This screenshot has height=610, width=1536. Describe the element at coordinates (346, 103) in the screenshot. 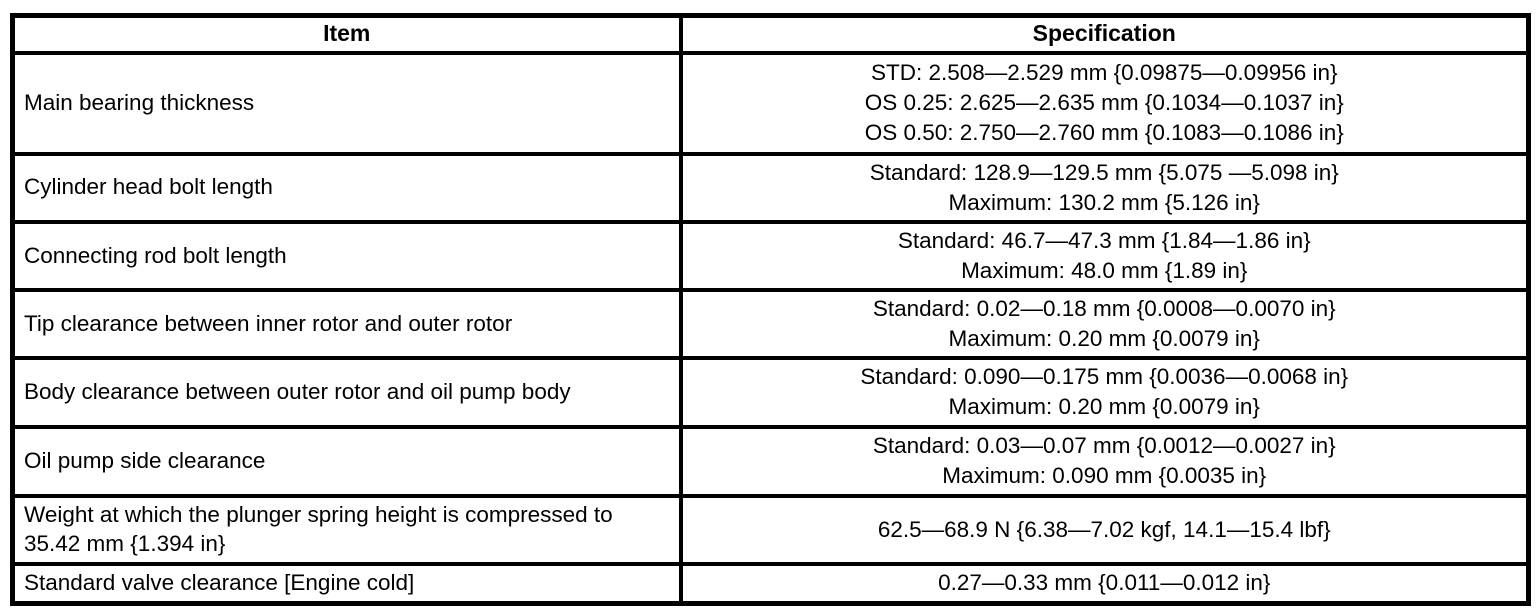

I see `item-cell: Main bearing thickness` at that location.